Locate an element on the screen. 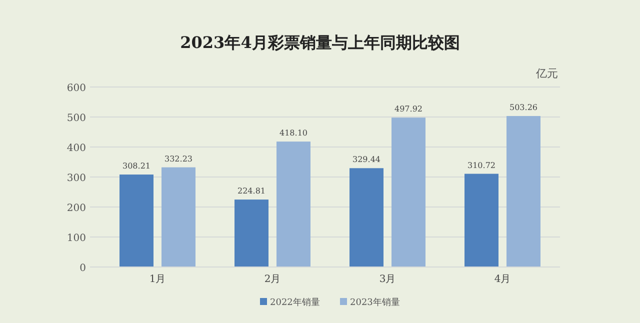  y-tick-label: 500 is located at coordinates (76, 118).